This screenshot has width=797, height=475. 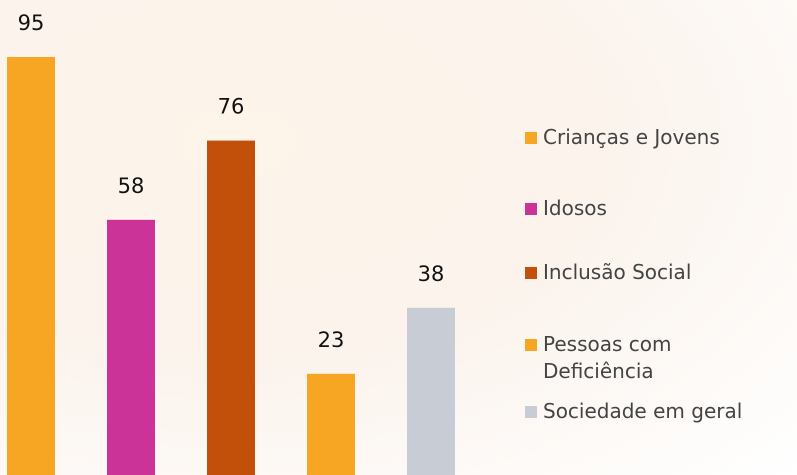 I want to click on legend-item: Inclusão Social, so click(x=608, y=272).